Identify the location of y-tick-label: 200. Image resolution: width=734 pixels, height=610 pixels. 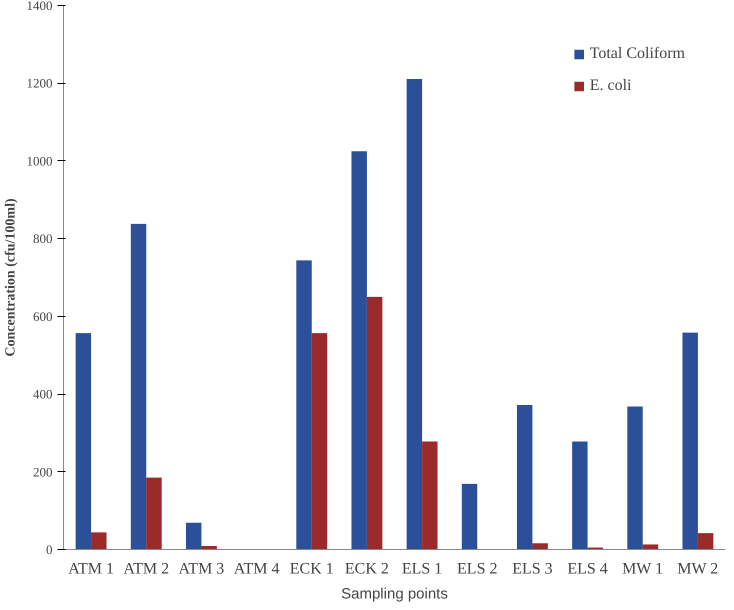
(42, 472).